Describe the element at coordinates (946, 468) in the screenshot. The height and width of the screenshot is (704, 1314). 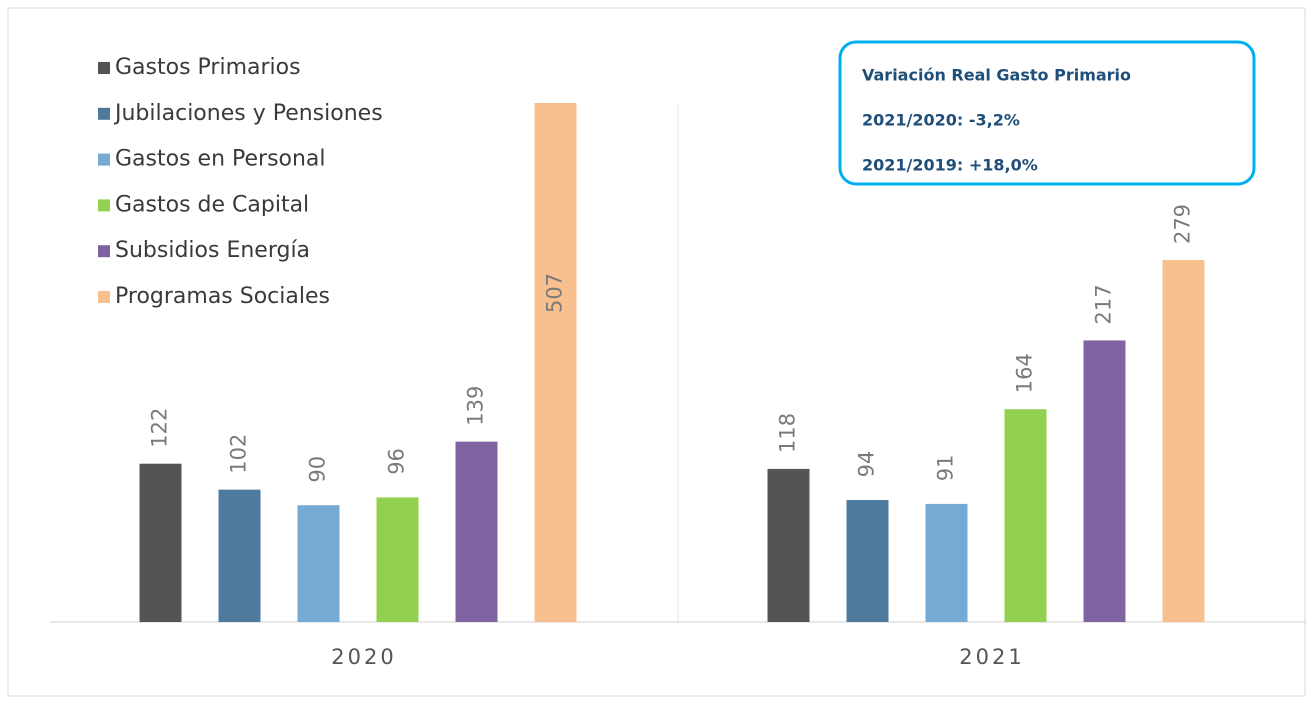
I see `data-label: 91` at that location.